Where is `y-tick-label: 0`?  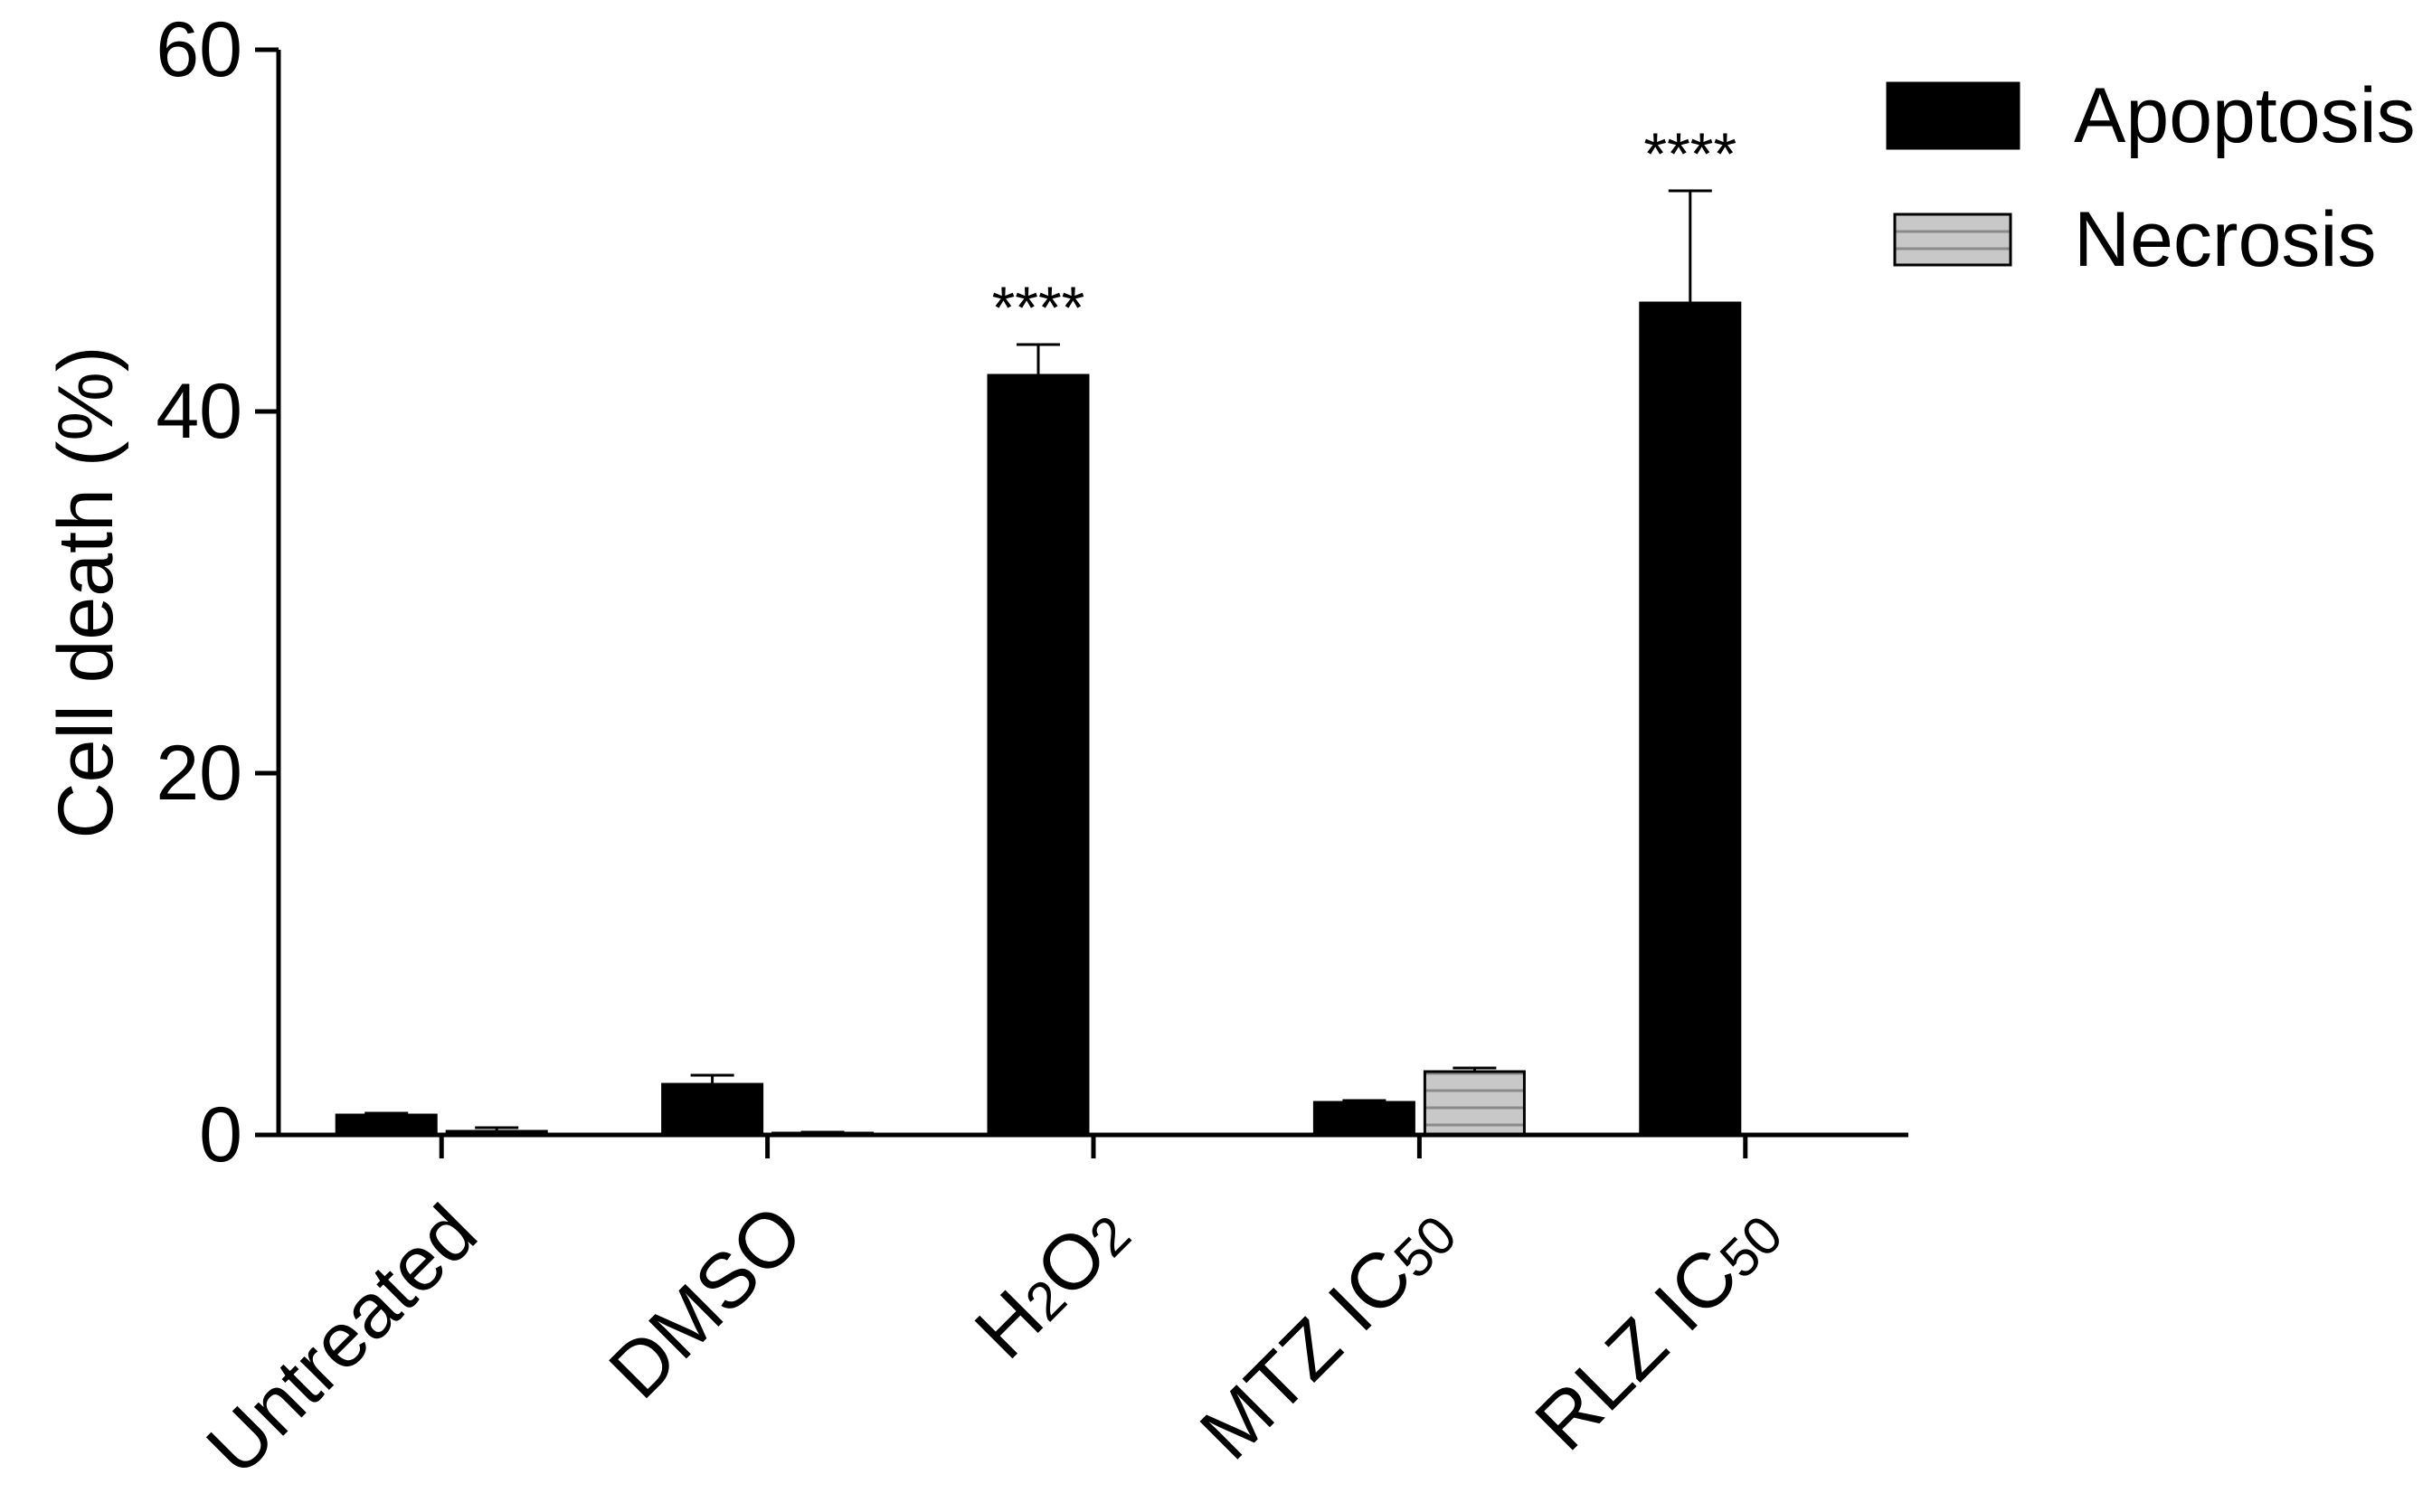 y-tick-label: 0 is located at coordinates (220, 1134).